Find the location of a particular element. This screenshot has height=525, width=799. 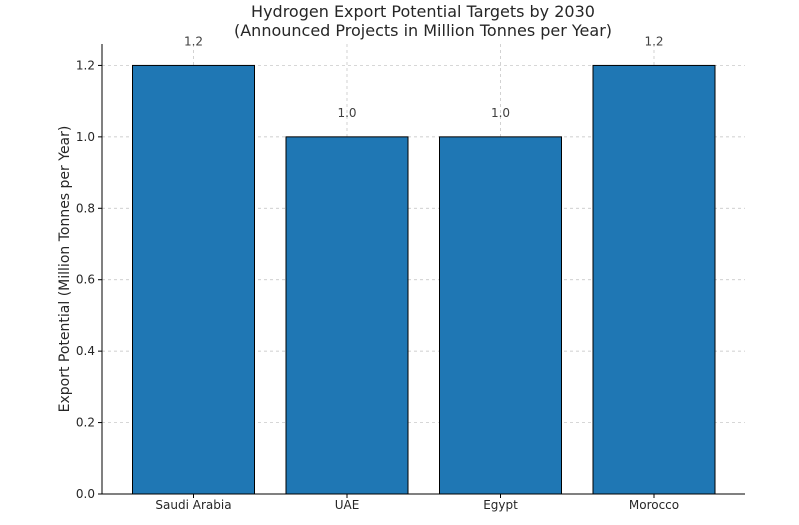

y-tick-label: 0.6 is located at coordinates (85, 280).